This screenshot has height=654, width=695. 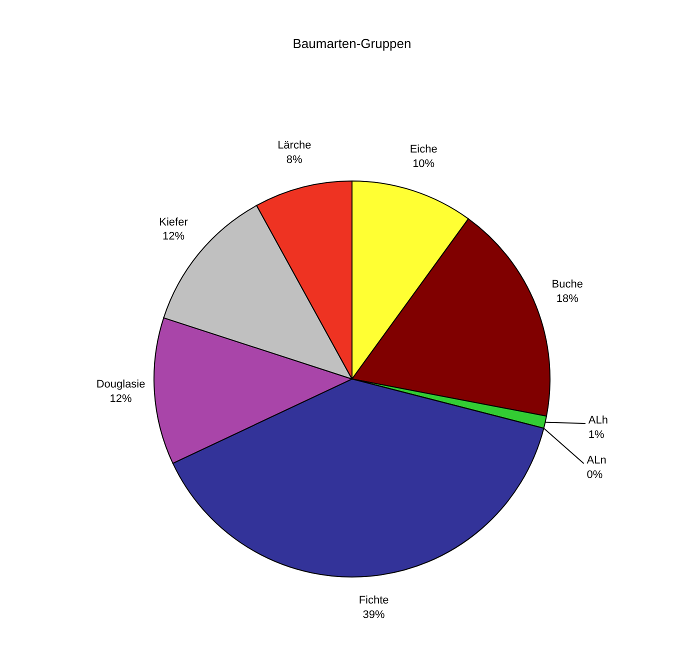 What do you see at coordinates (294, 160) in the screenshot?
I see `data-label: 8%` at bounding box center [294, 160].